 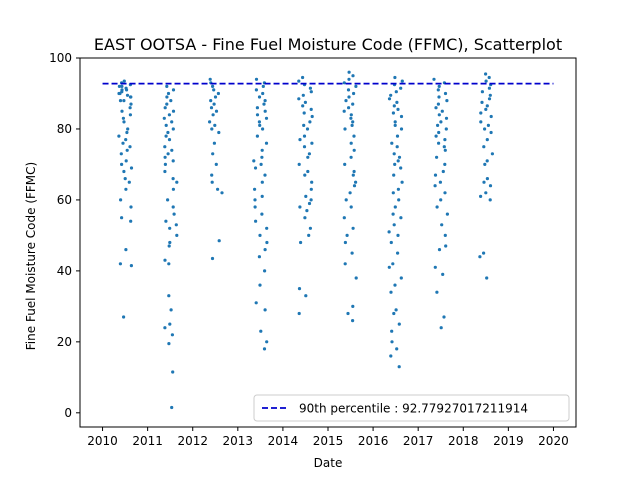 I want to click on legend: 90th percentile : 92.77927017211914, so click(x=411, y=408).